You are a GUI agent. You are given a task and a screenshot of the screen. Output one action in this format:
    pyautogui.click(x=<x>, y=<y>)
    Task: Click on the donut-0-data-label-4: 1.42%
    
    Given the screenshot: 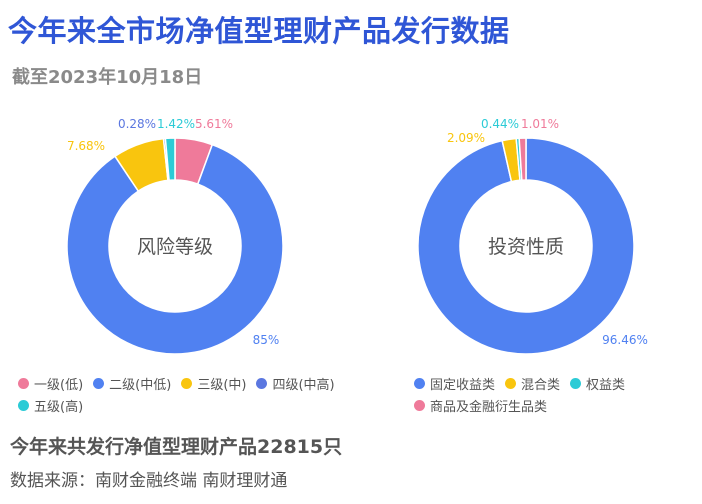 What is the action you would take?
    pyautogui.click(x=176, y=124)
    